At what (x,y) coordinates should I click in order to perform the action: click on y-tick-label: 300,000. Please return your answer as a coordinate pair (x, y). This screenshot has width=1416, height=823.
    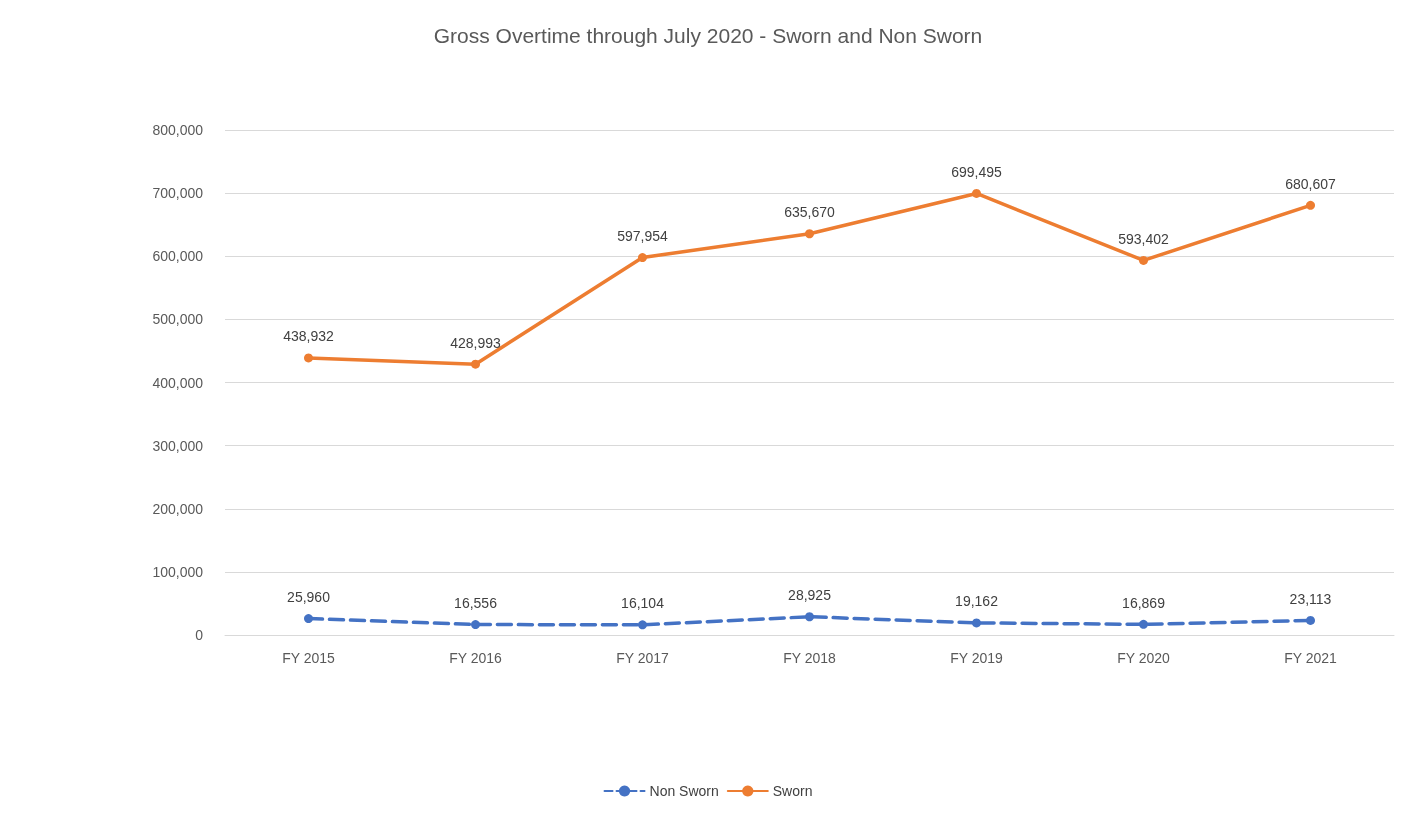
    Looking at the image, I should click on (178, 445).